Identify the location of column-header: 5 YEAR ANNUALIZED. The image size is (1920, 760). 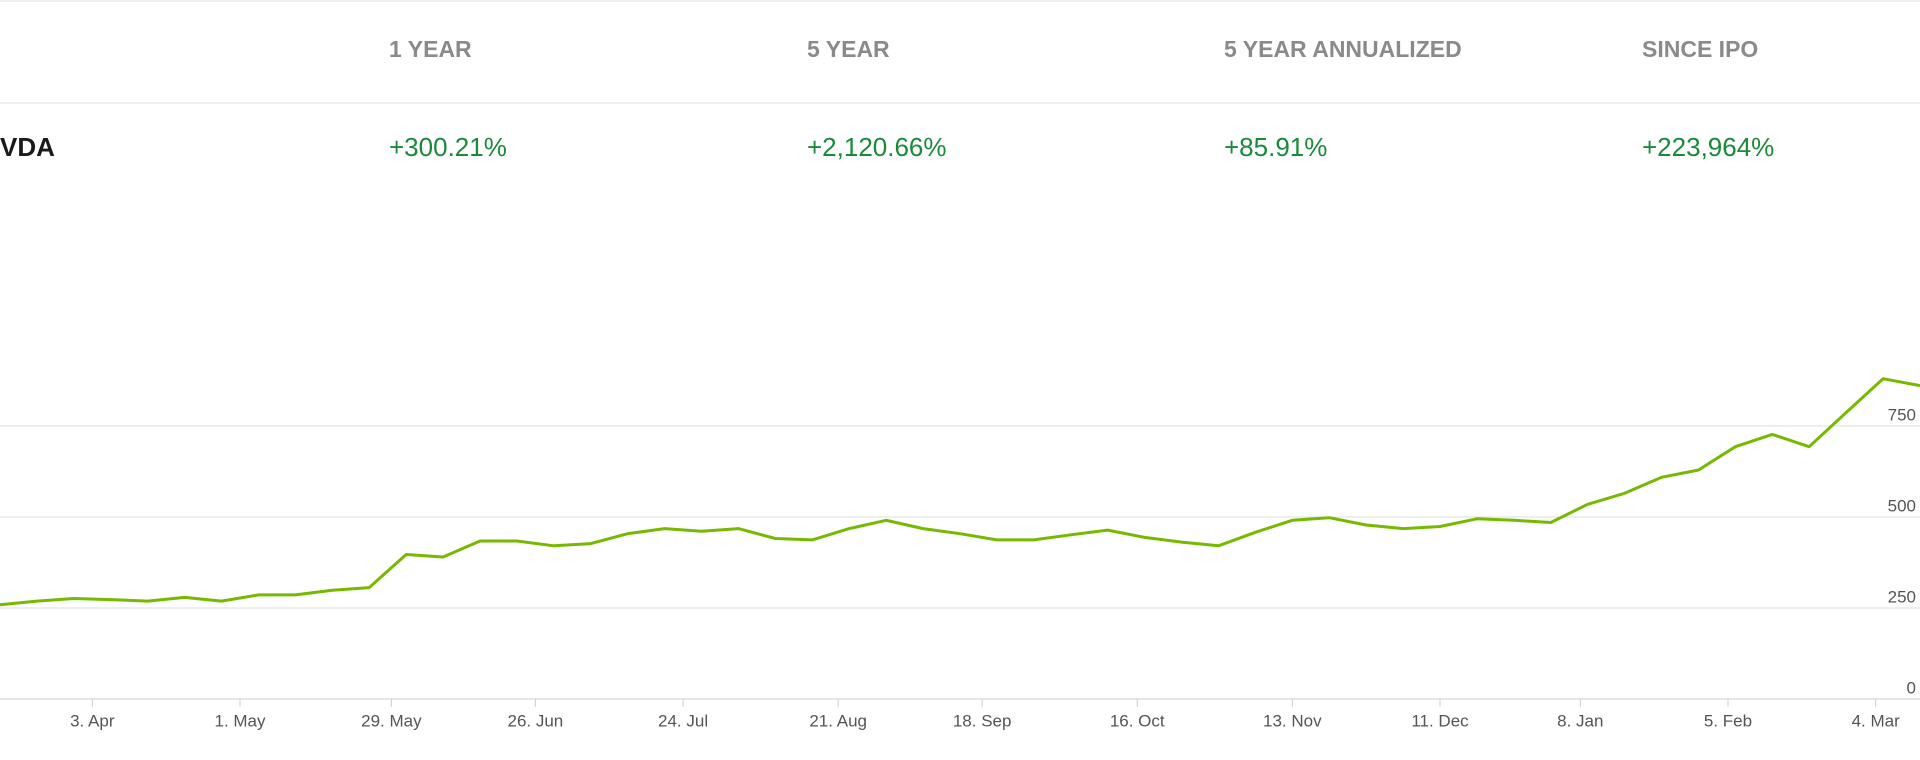
(1343, 49).